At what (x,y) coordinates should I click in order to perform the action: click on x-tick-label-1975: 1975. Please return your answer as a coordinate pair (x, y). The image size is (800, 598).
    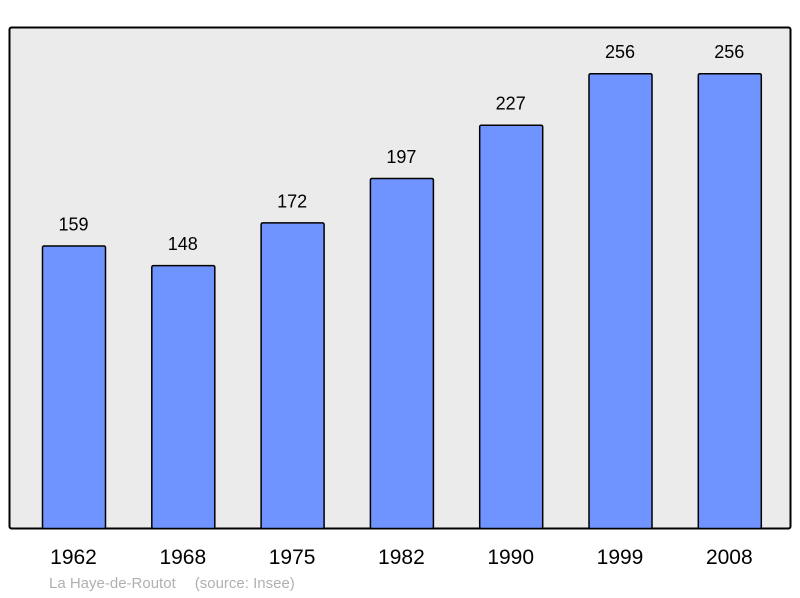
    Looking at the image, I should click on (292, 557).